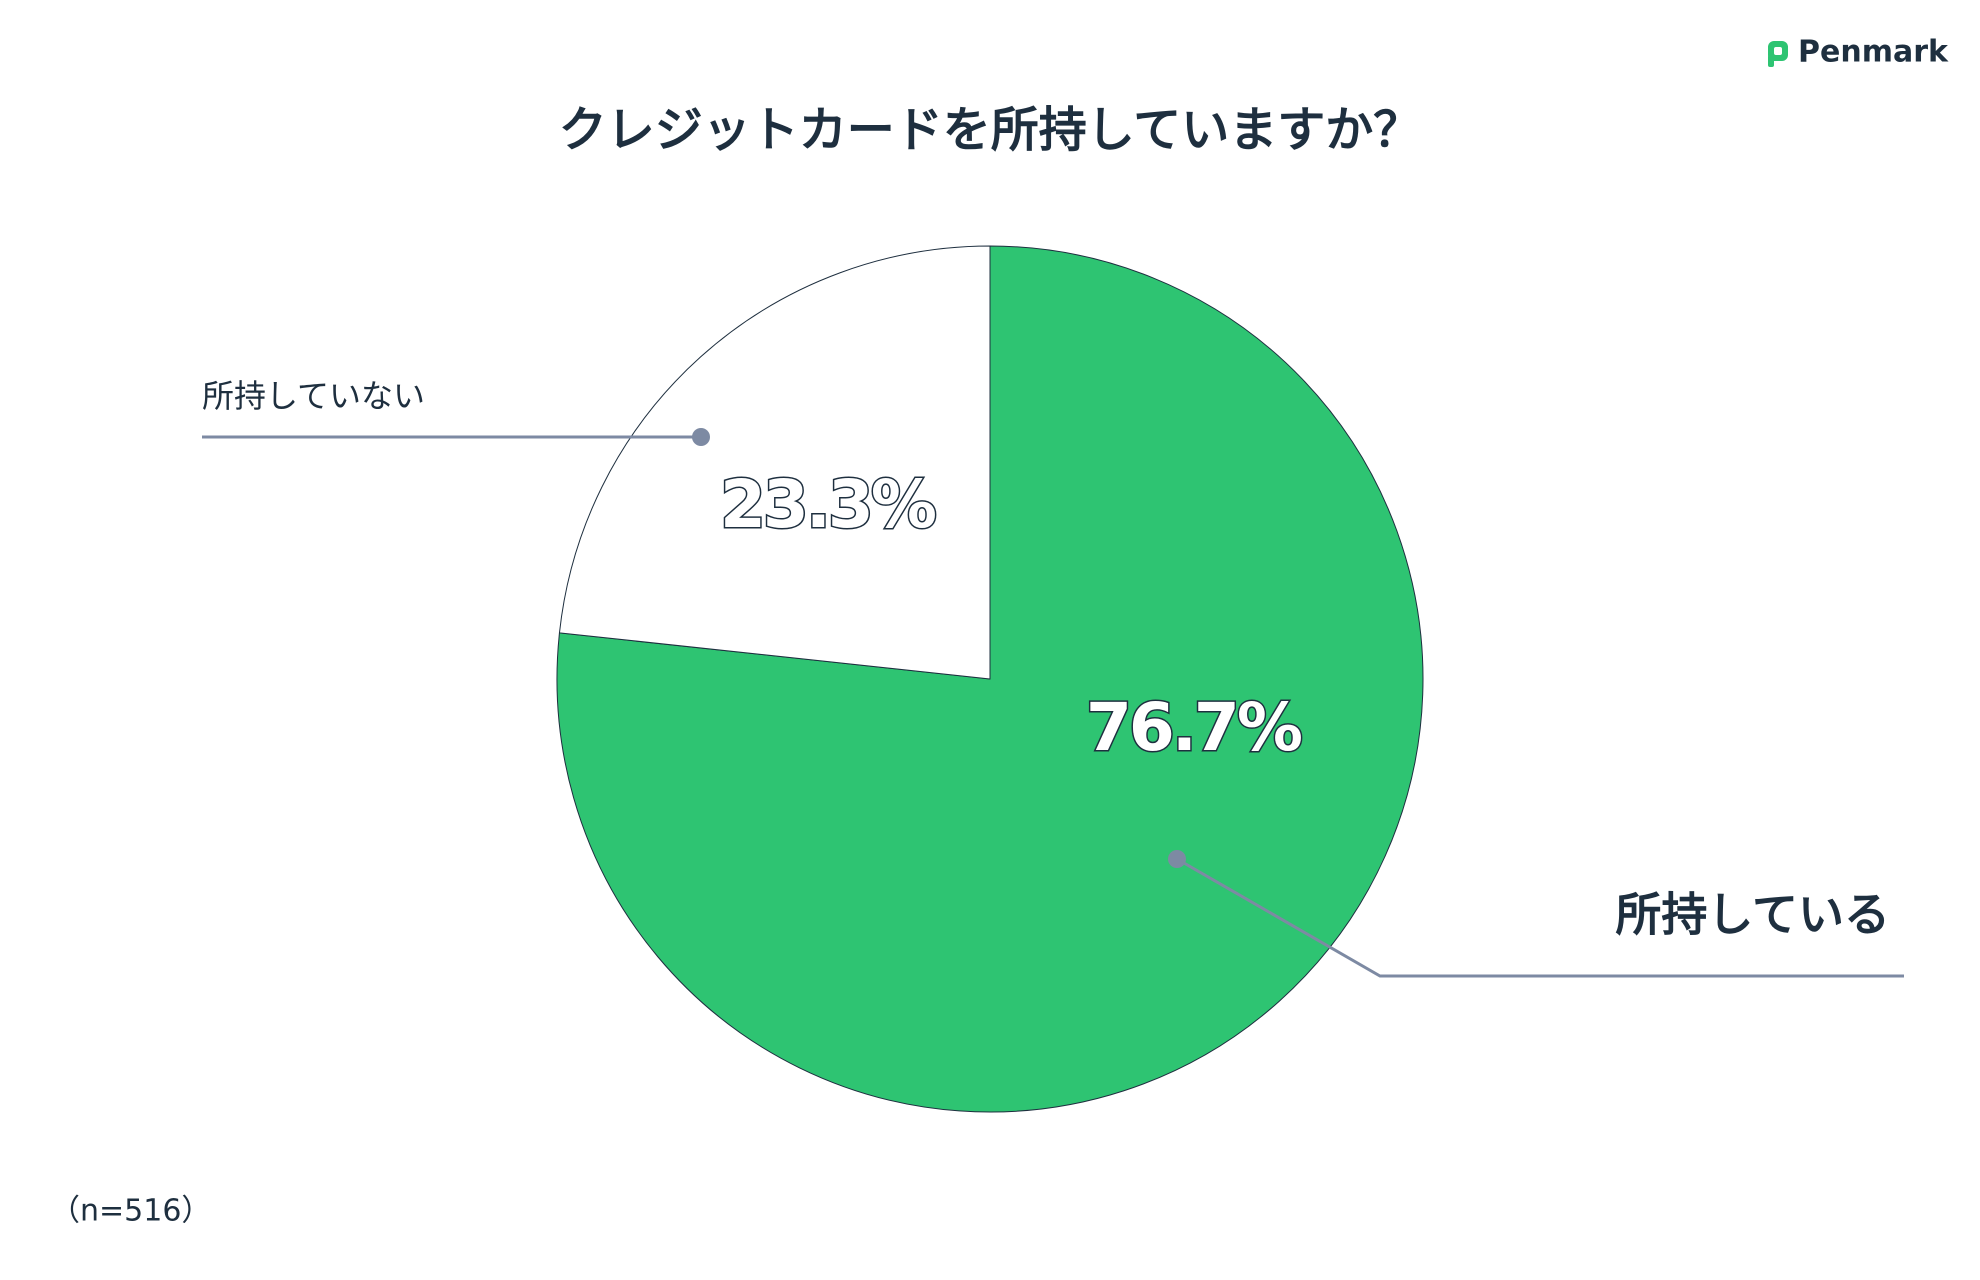 This screenshot has width=1980, height=1280. What do you see at coordinates (1194, 727) in the screenshot?
I see `value-label: 76.7%` at bounding box center [1194, 727].